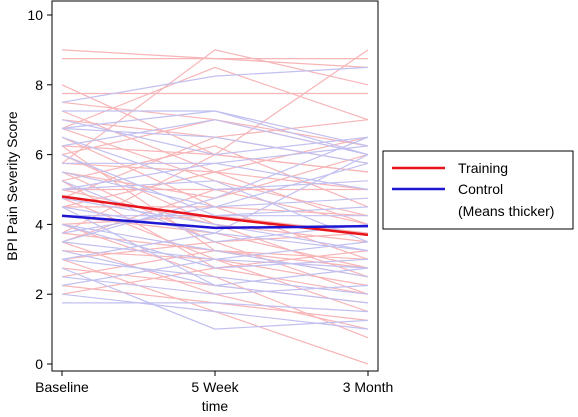 Image resolution: width=578 pixels, height=417 pixels. I want to click on x-tick-label: 5 Week, so click(215, 387).